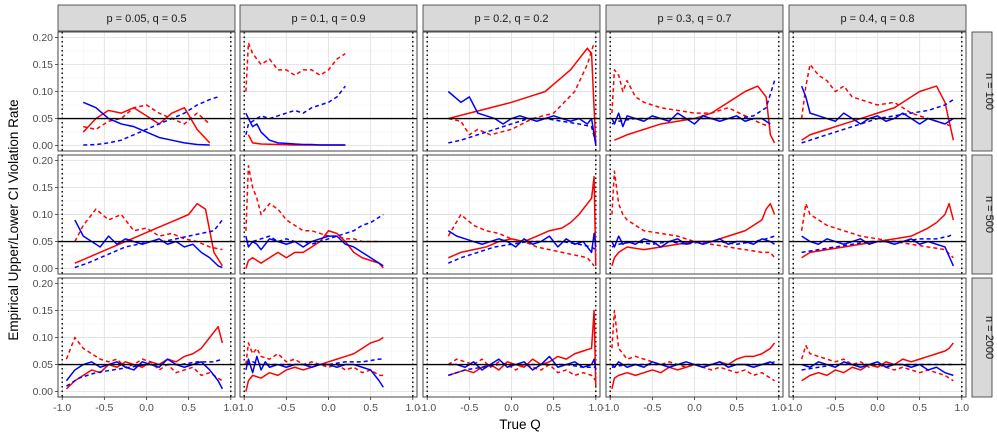 This screenshot has height=438, width=997. I want to click on row-strip-label: n = 500, so click(989, 214).